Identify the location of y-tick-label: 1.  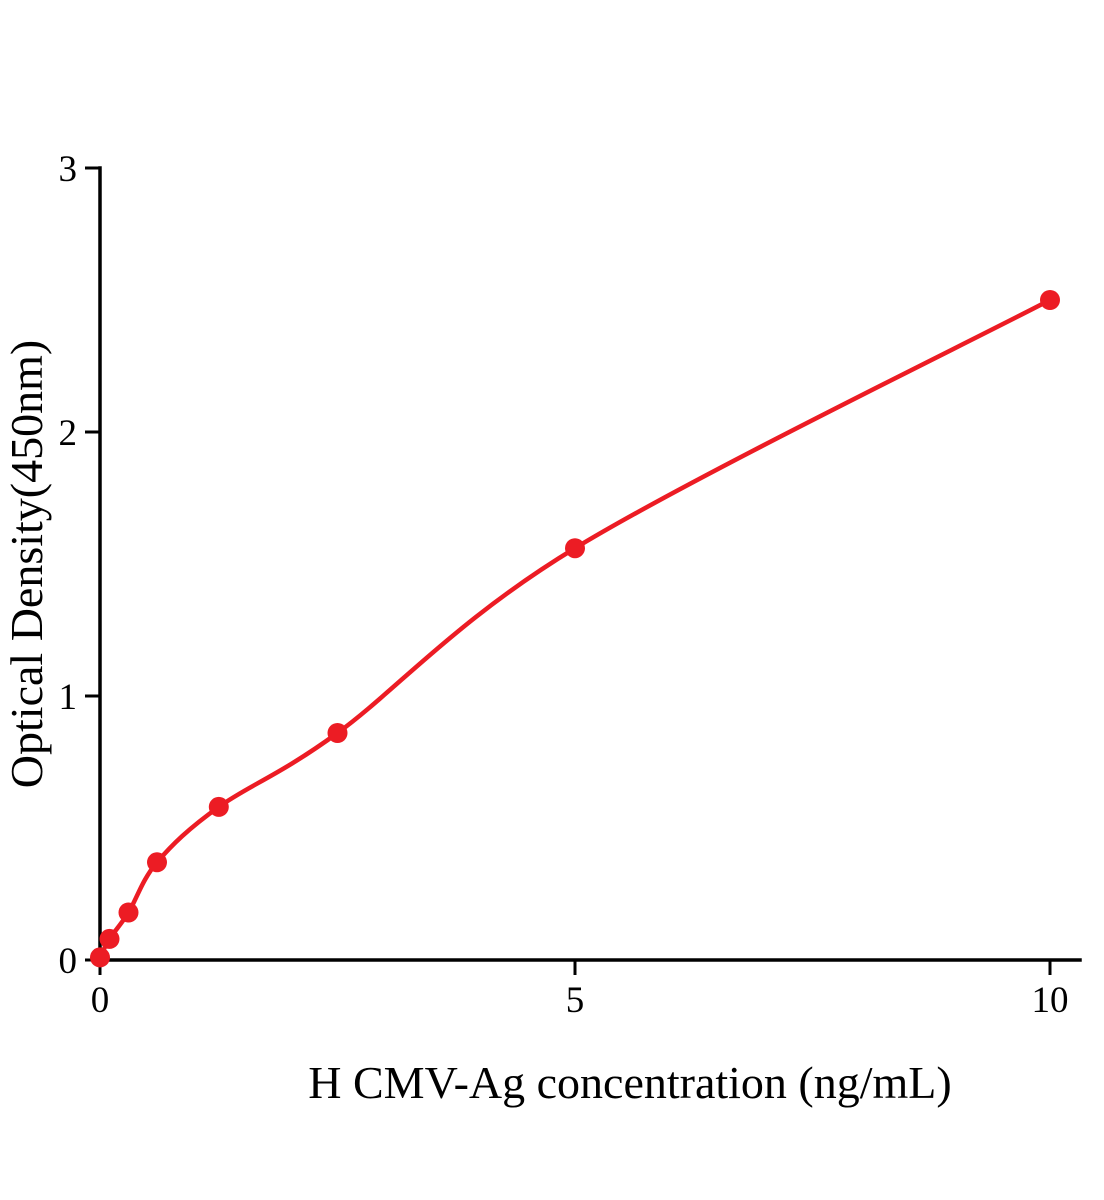
(68, 697).